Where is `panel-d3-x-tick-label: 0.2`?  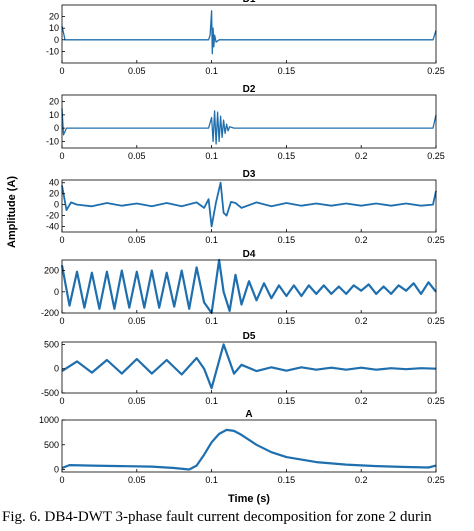 panel-d3-x-tick-label: 0.2 is located at coordinates (361, 240).